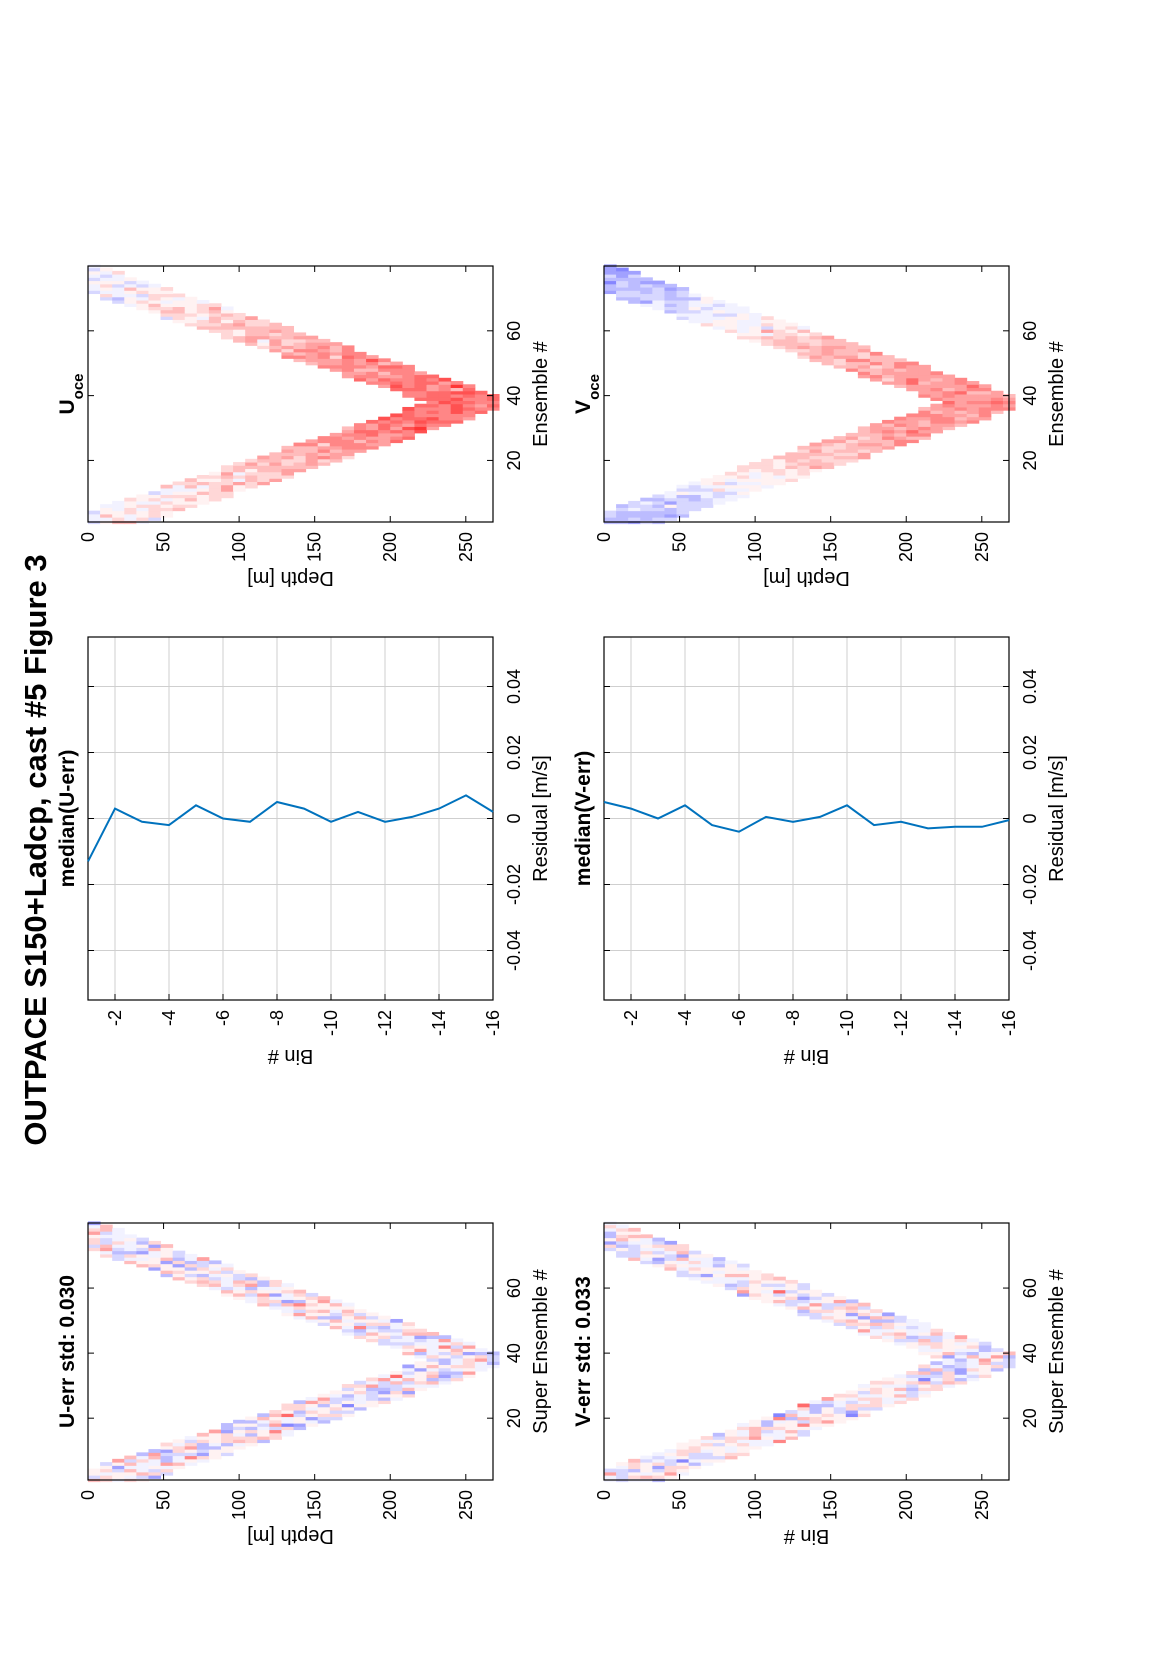 This screenshot has height=1679, width=1165. I want to click on colorbar: 0.080.060.040.020-0.02-0.04-0.06-0.08, so click(18, 2).